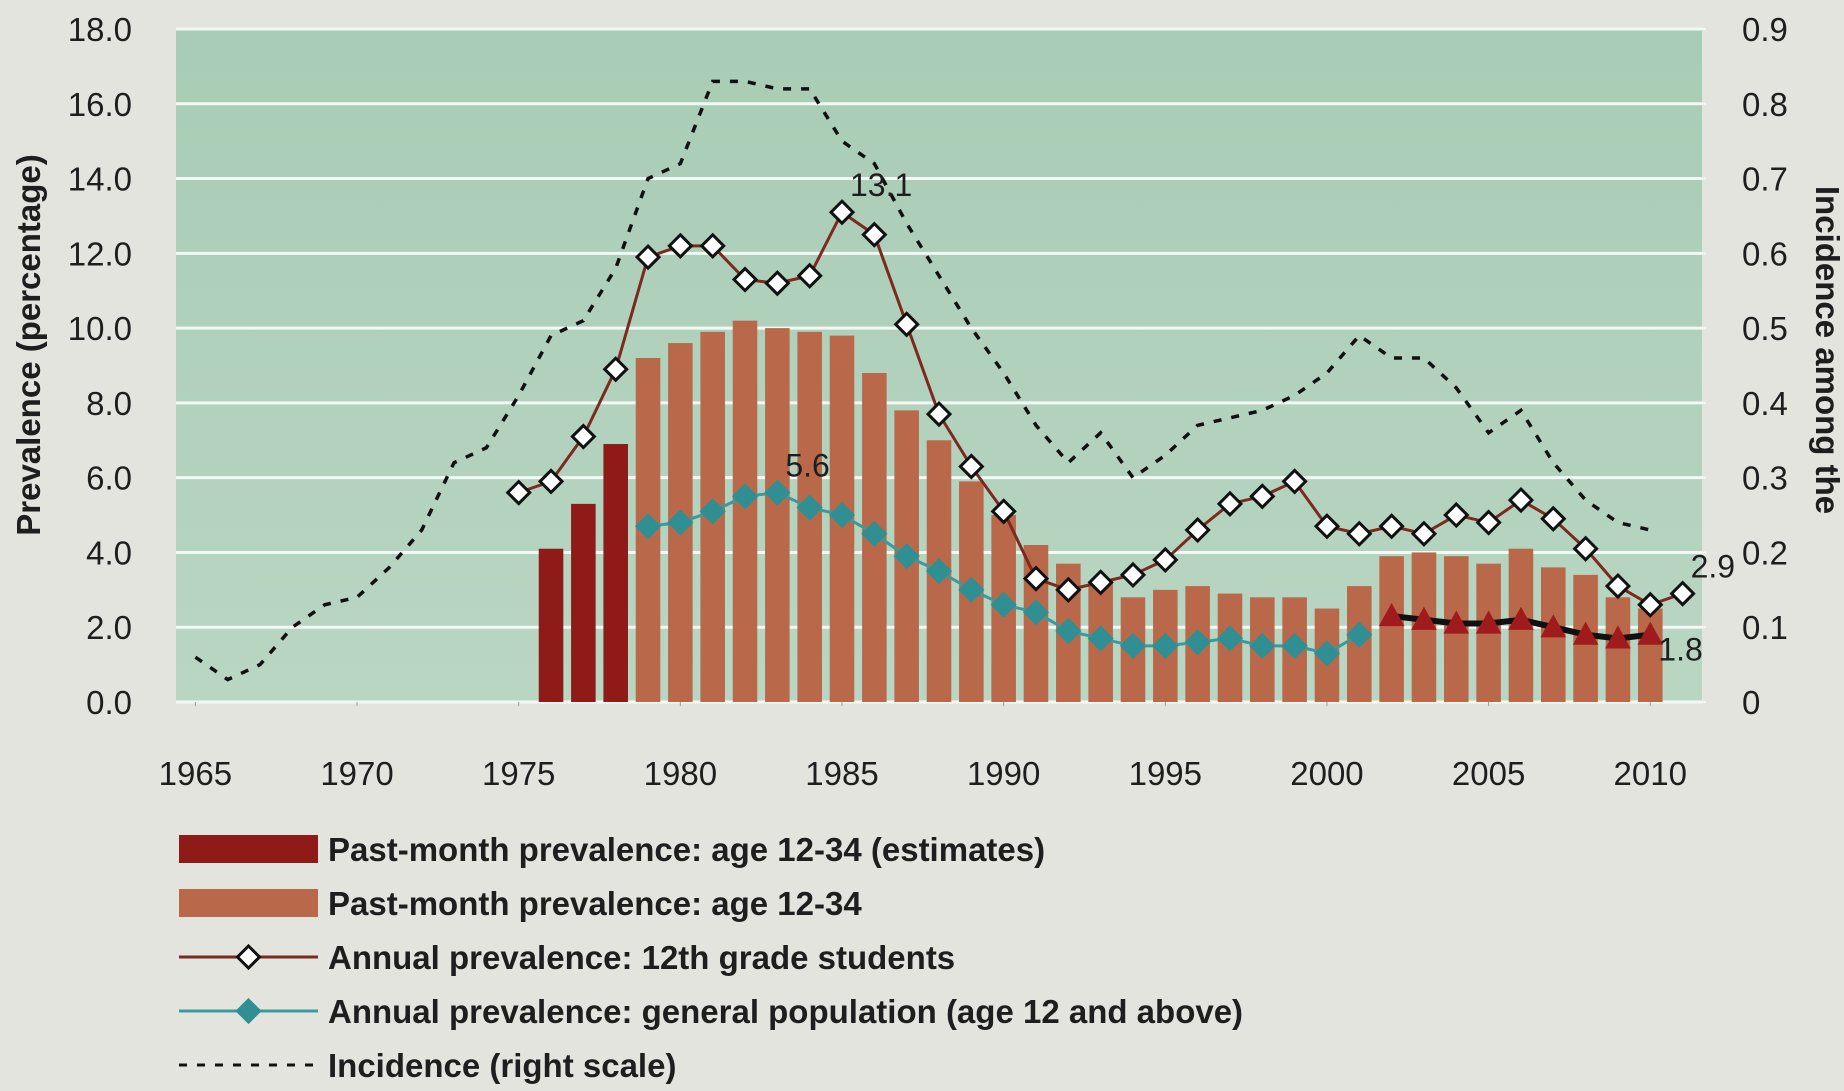 The height and width of the screenshot is (1091, 1844). What do you see at coordinates (1680, 650) in the screenshot?
I see `data-label: 1.8` at bounding box center [1680, 650].